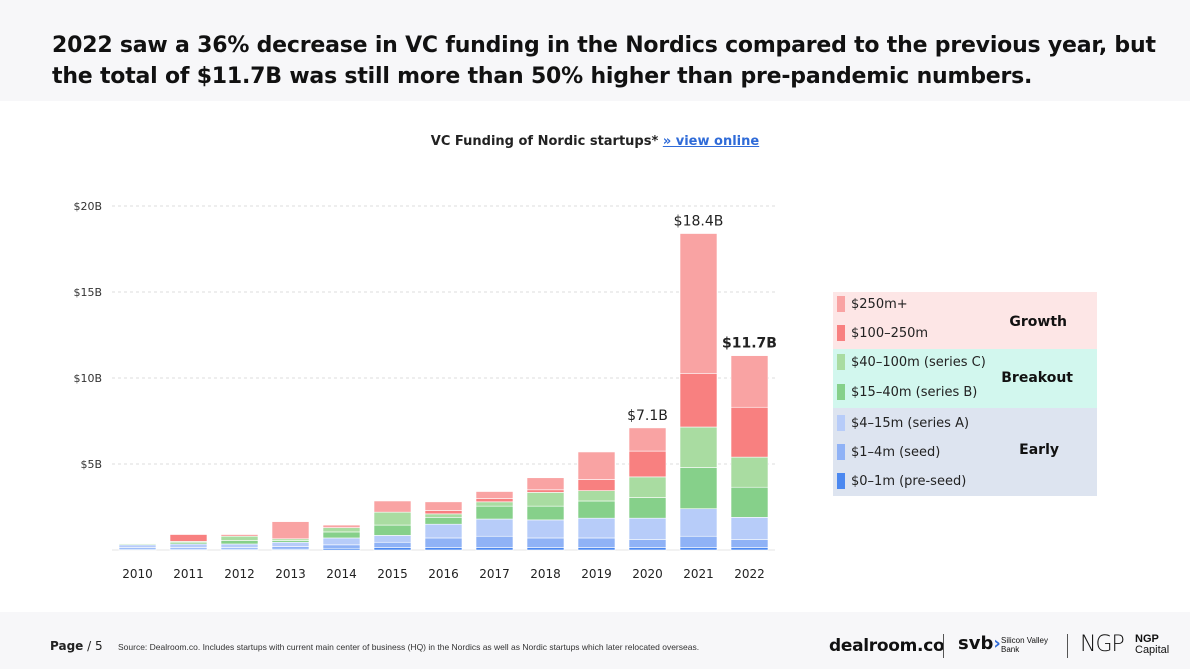 This screenshot has height=669, width=1190. What do you see at coordinates (879, 304) in the screenshot?
I see `legend-item-label: $250m+` at bounding box center [879, 304].